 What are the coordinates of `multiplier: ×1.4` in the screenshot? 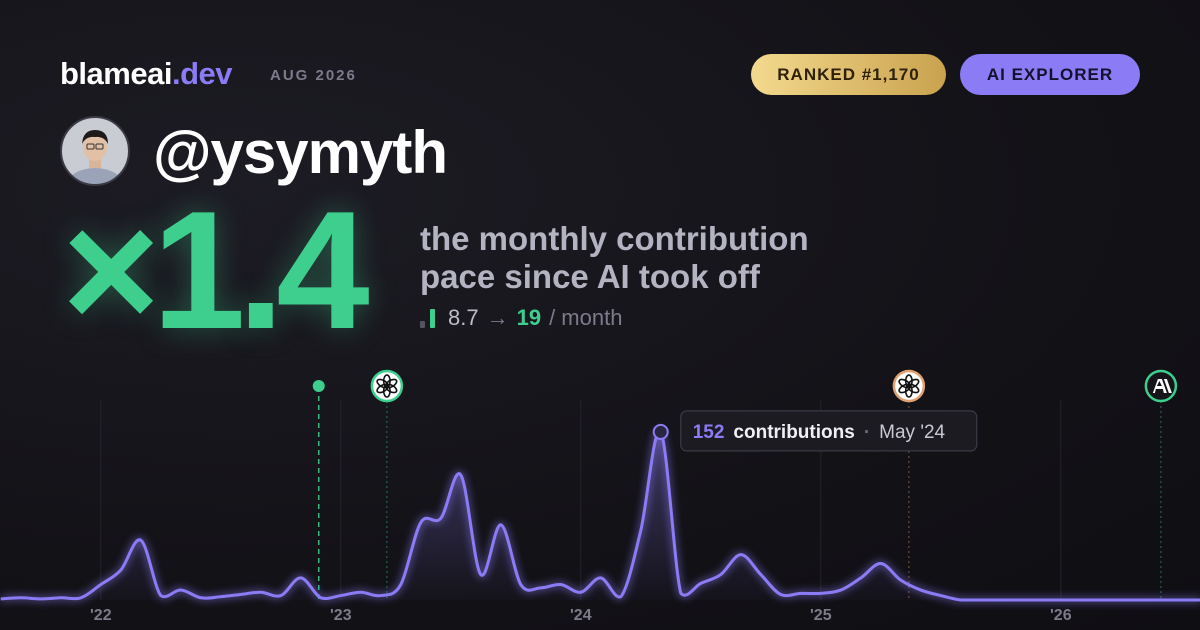 It's located at (216, 270).